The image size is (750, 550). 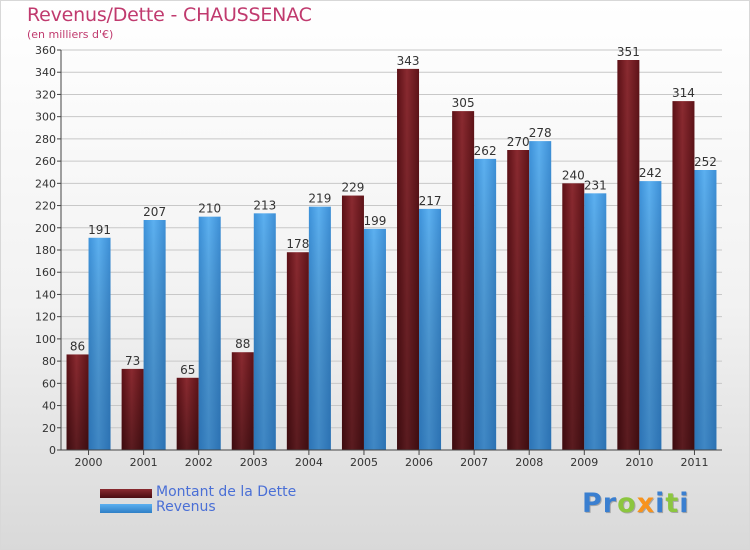 What do you see at coordinates (45, 228) in the screenshot?
I see `y-tick-label: 200` at bounding box center [45, 228].